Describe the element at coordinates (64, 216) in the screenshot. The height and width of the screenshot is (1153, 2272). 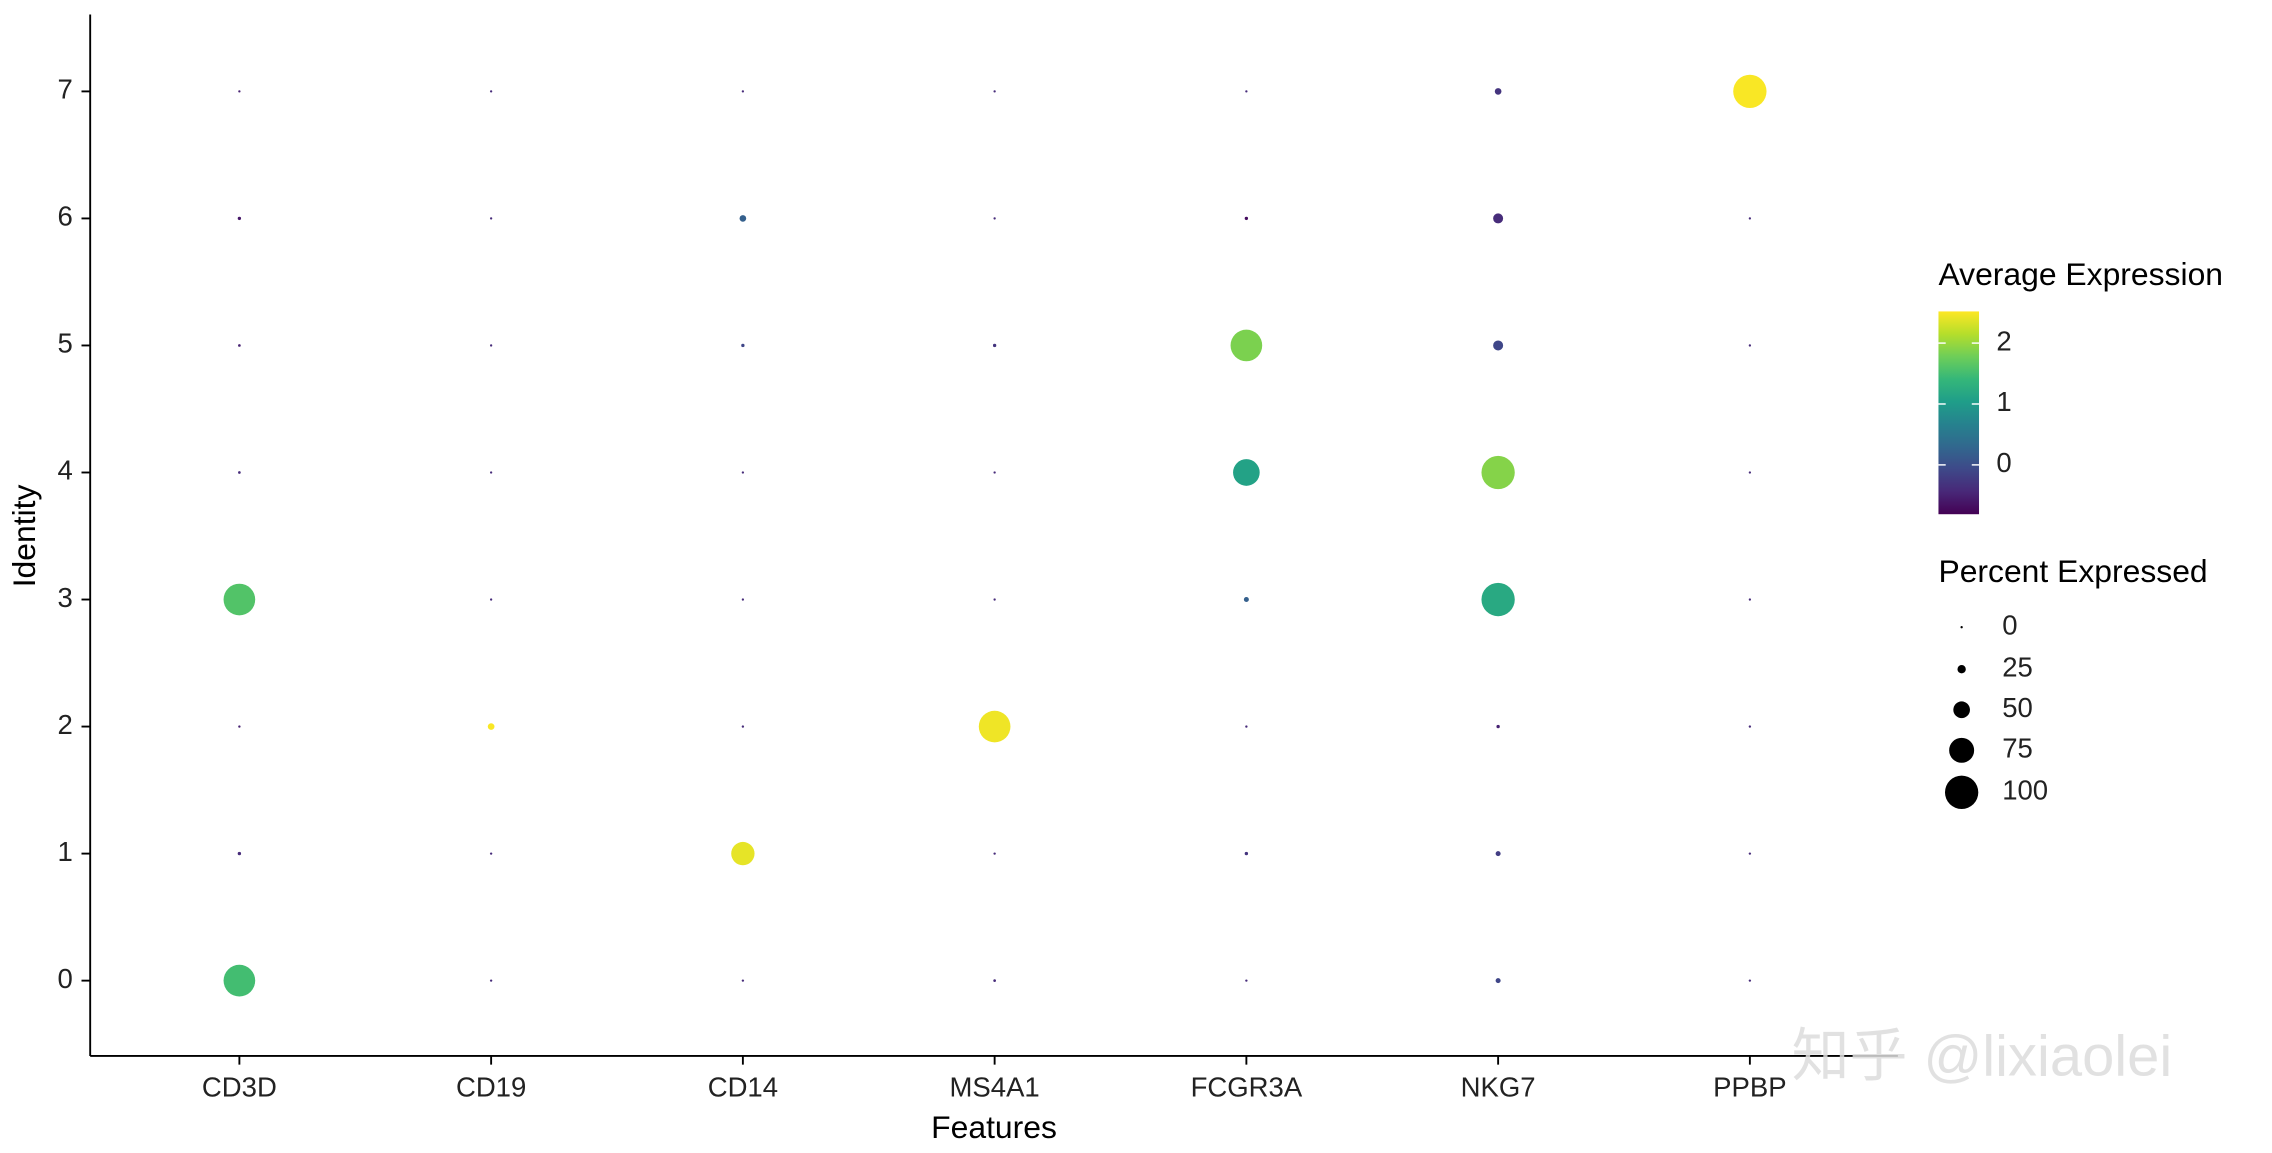
I see `y-tick-label: 6` at that location.